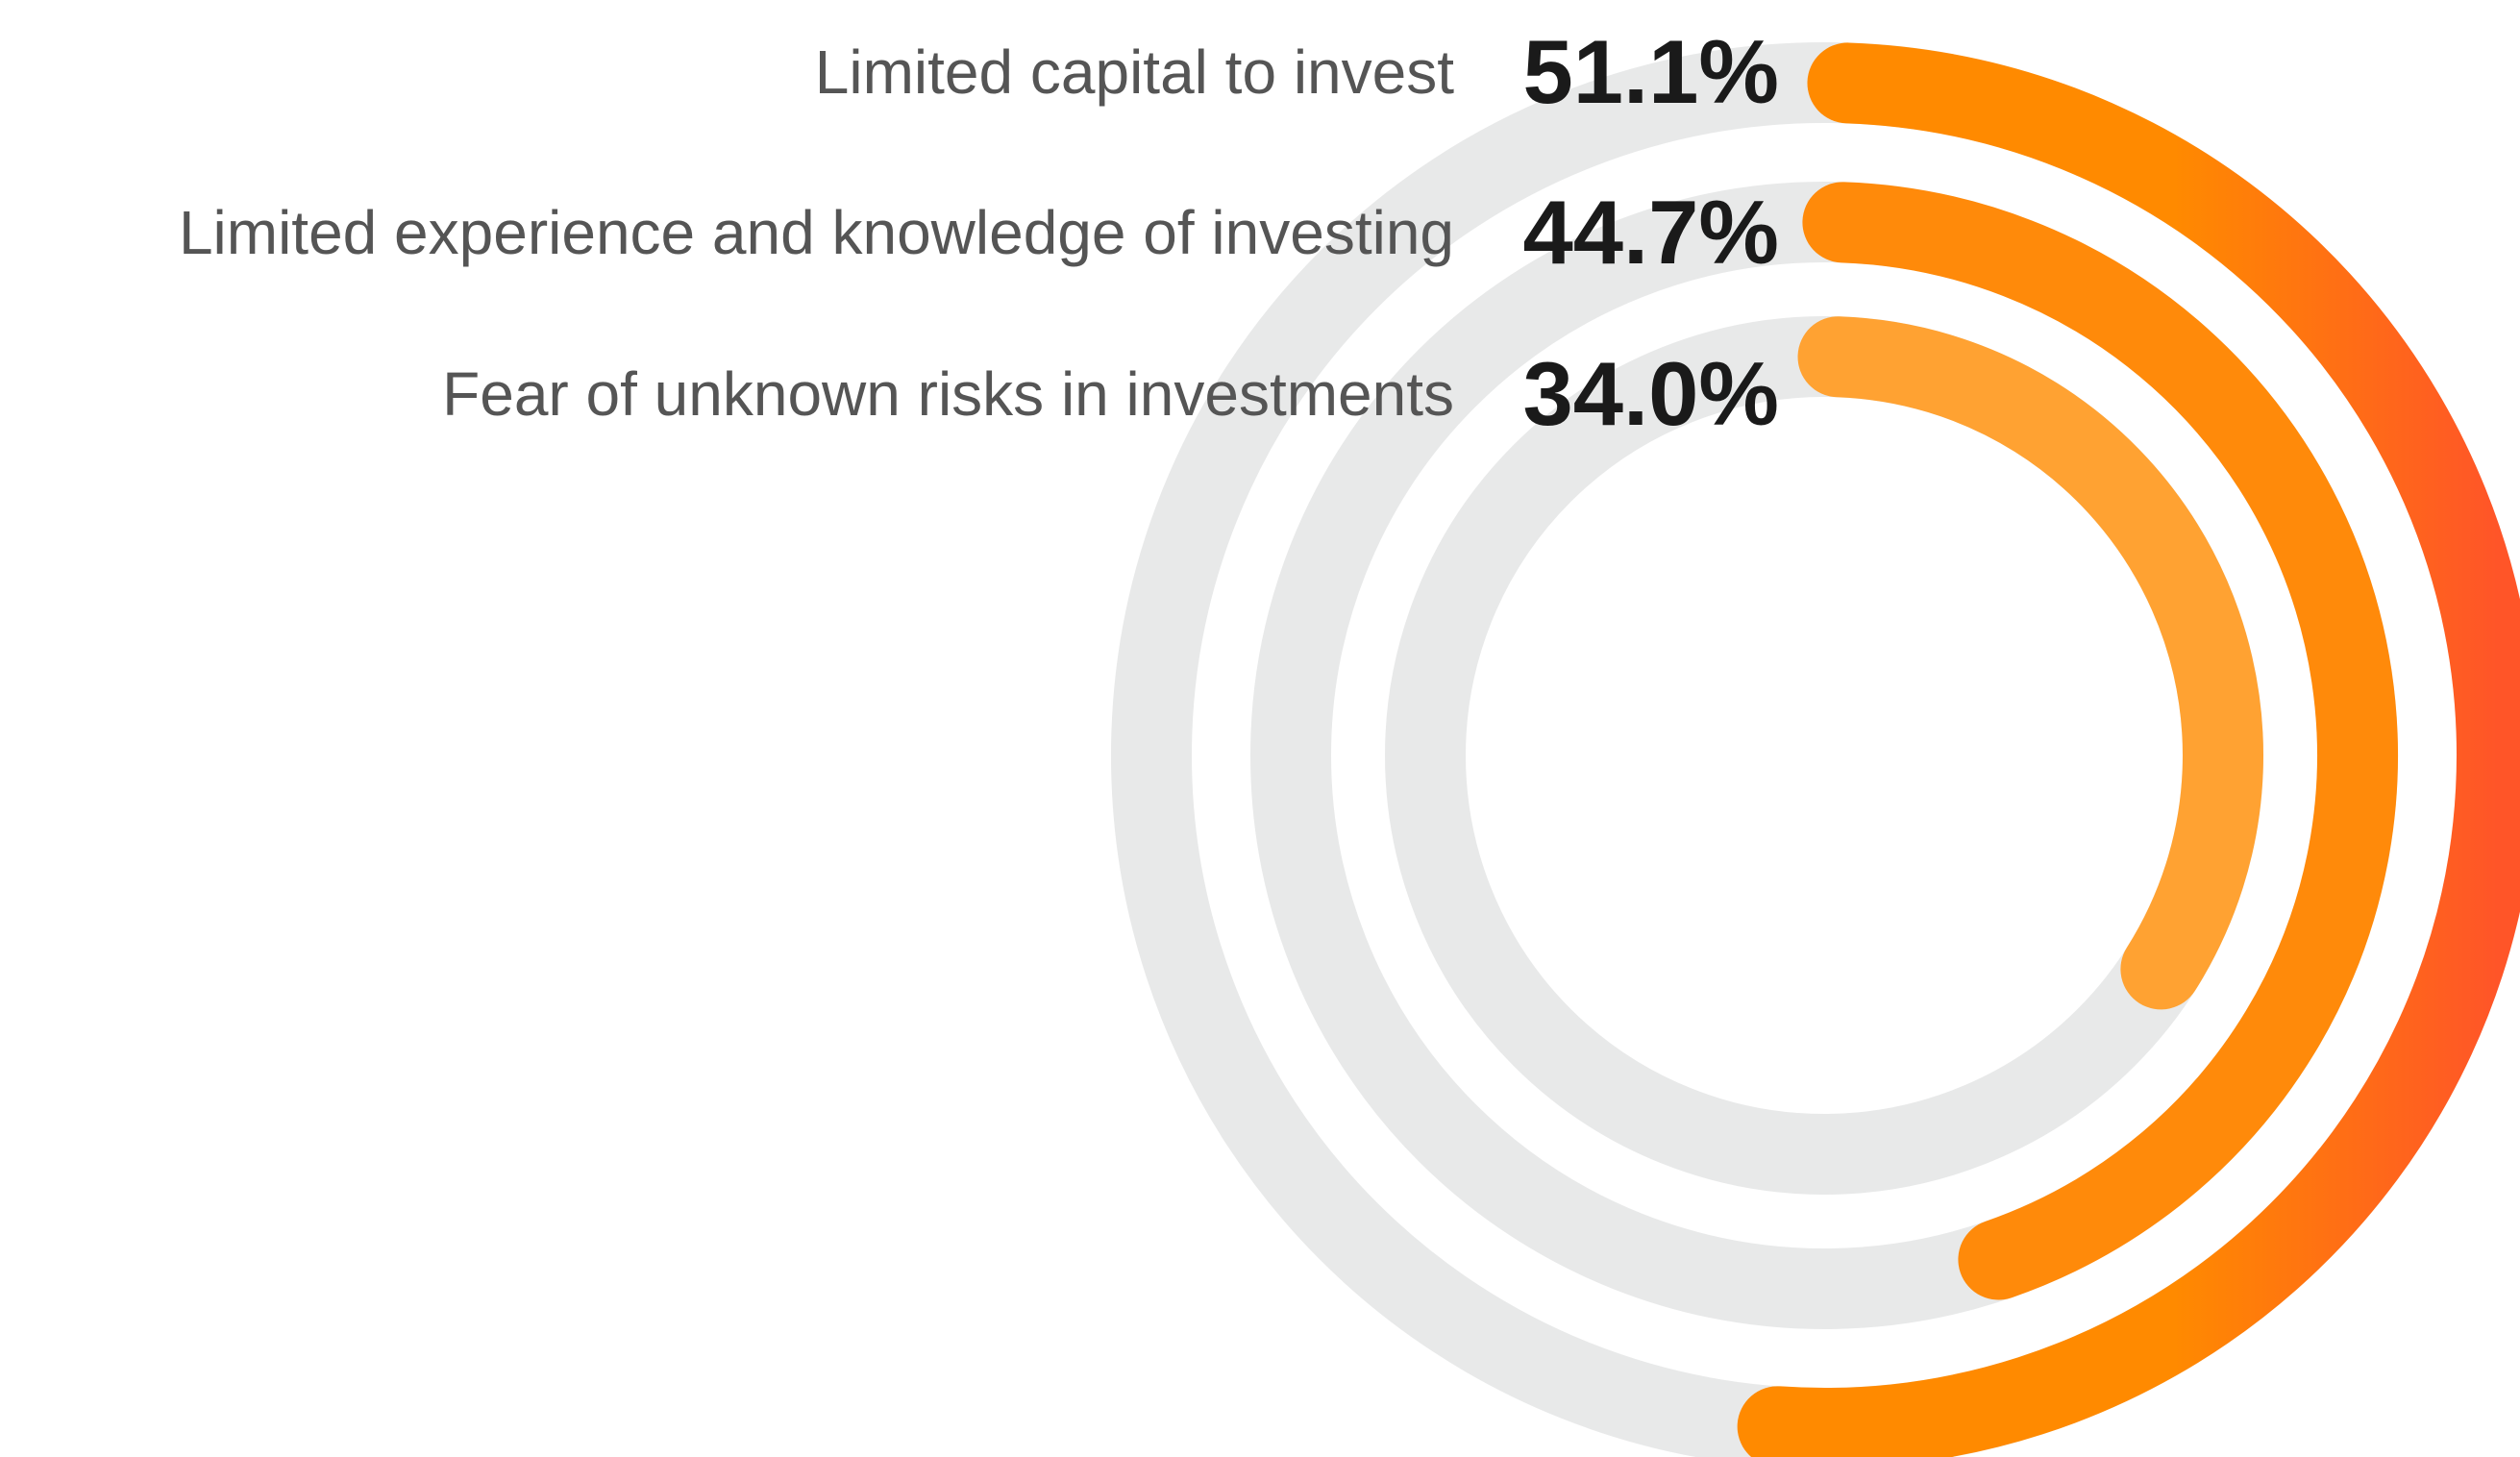 Image resolution: width=2520 pixels, height=1457 pixels. What do you see at coordinates (1651, 232) in the screenshot?
I see `value-label: 44.7%` at bounding box center [1651, 232].